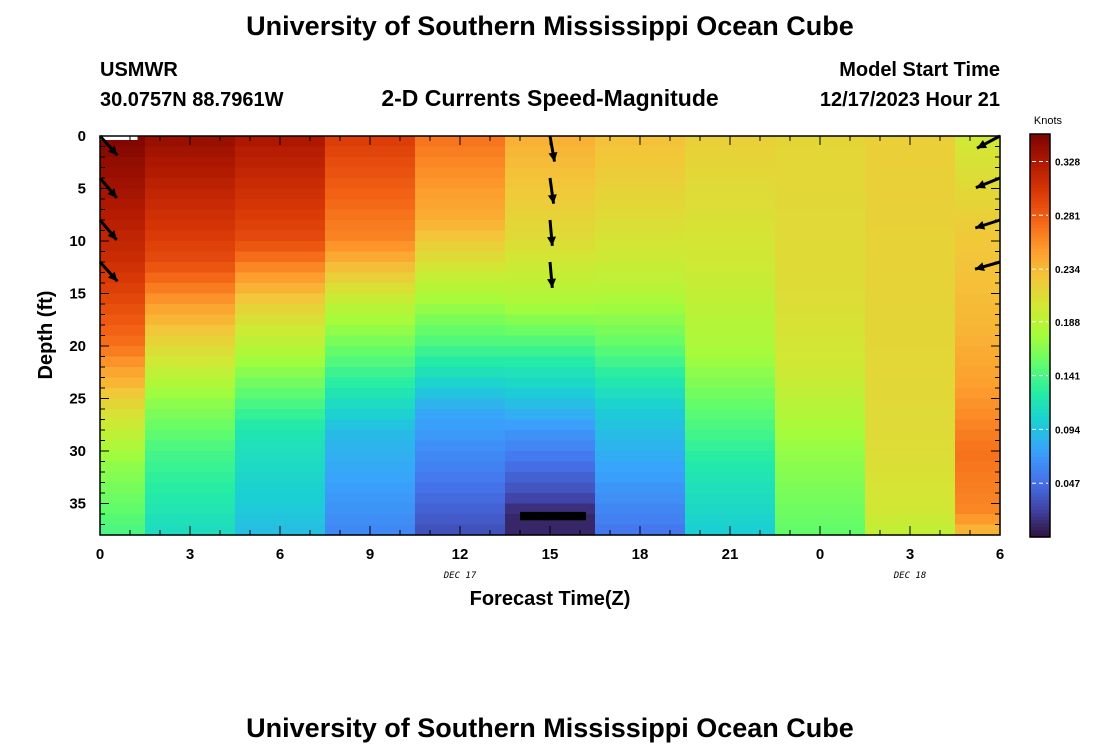 This screenshot has height=750, width=1100. What do you see at coordinates (910, 576) in the screenshot?
I see `x-date-label: DEC 18` at bounding box center [910, 576].